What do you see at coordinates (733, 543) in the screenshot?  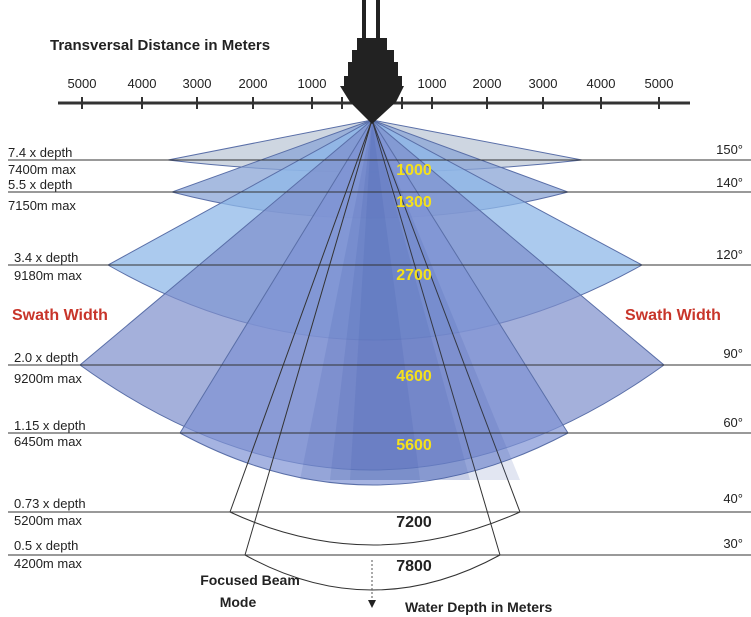 I see `angle-label: 30°` at bounding box center [733, 543].